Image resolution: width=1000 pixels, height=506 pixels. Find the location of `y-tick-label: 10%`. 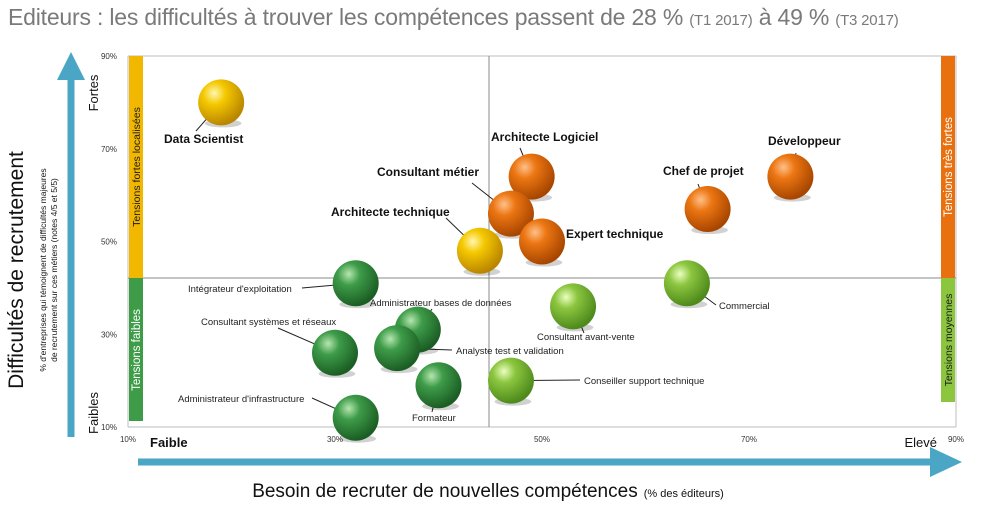

y-tick-label: 10% is located at coordinates (109, 427).